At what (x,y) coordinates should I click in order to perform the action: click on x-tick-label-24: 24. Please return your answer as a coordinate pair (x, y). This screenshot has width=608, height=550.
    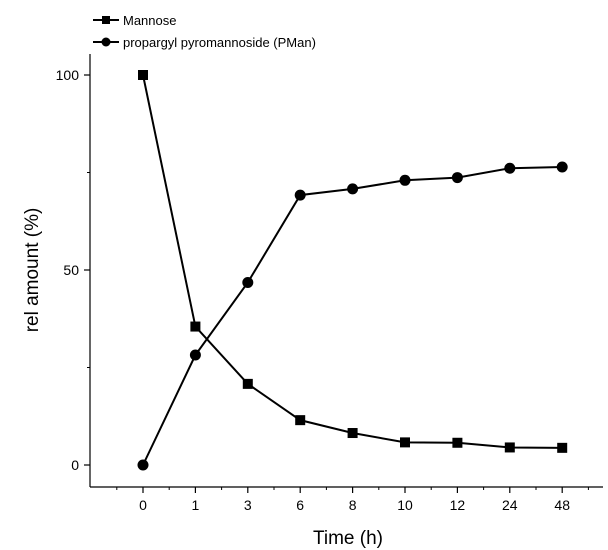
    Looking at the image, I should click on (510, 505).